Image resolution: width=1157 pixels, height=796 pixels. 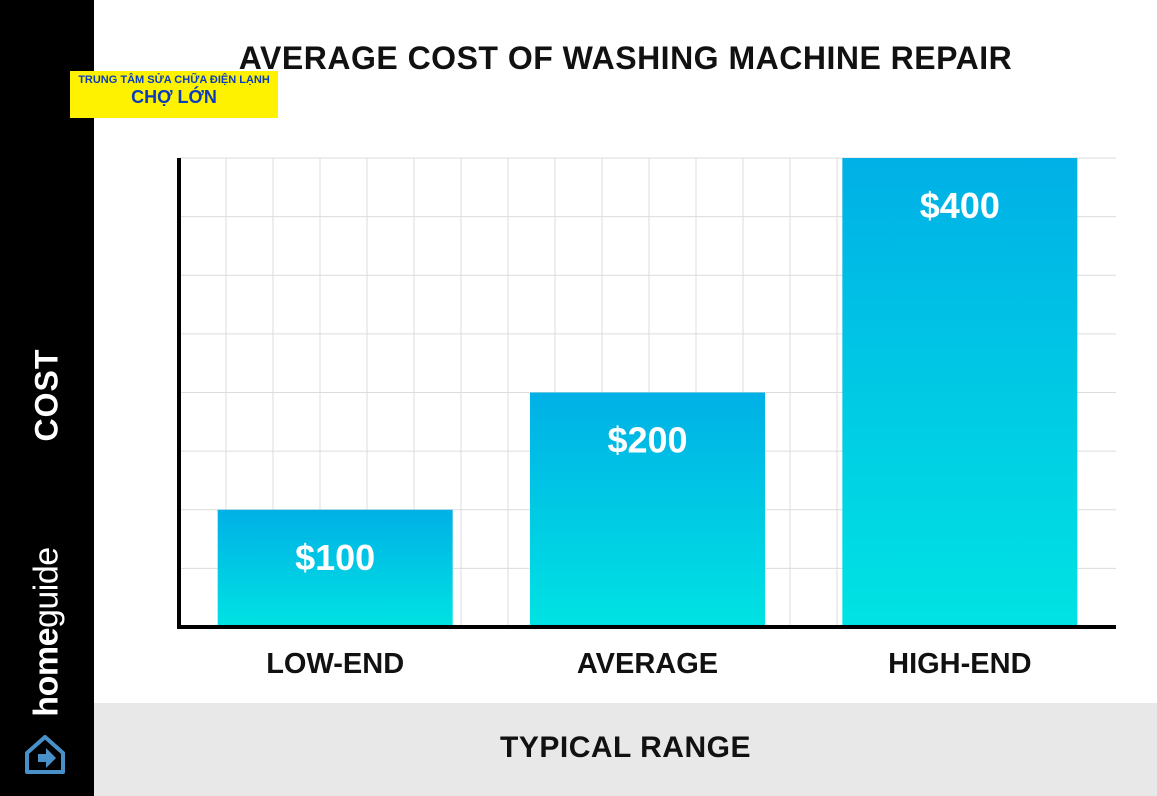 What do you see at coordinates (335, 664) in the screenshot?
I see `x-tick-label: LOW-END` at bounding box center [335, 664].